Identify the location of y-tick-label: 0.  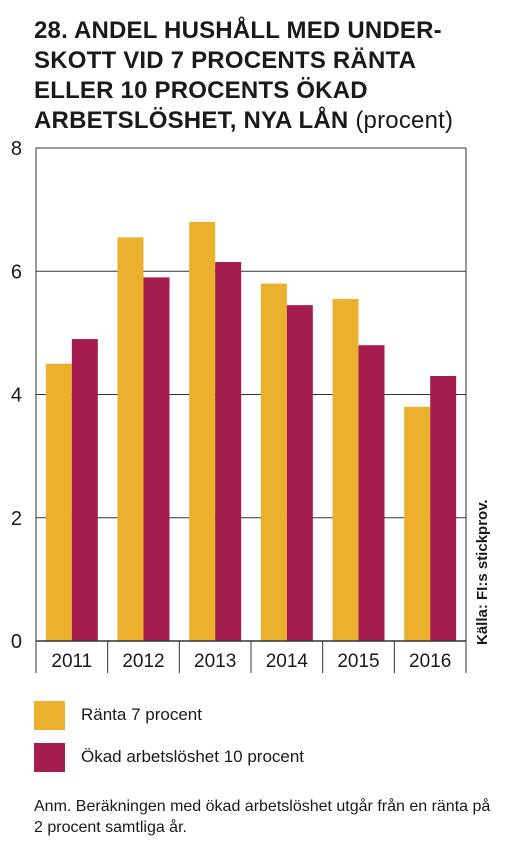
(16, 642).